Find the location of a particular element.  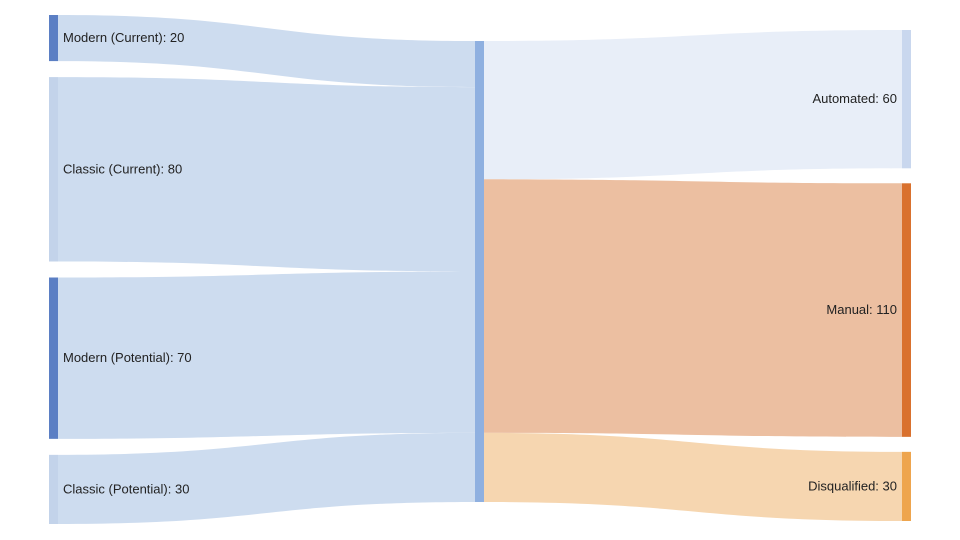

node-modern_current is located at coordinates (53, 38).